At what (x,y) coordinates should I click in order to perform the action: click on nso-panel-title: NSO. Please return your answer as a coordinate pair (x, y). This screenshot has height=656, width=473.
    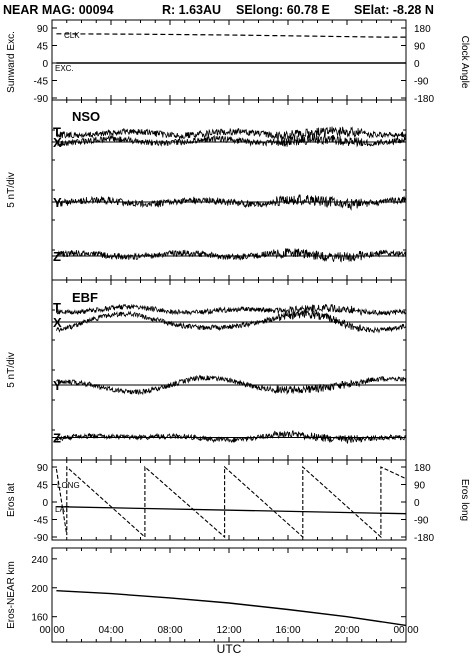
    Looking at the image, I should click on (86, 116).